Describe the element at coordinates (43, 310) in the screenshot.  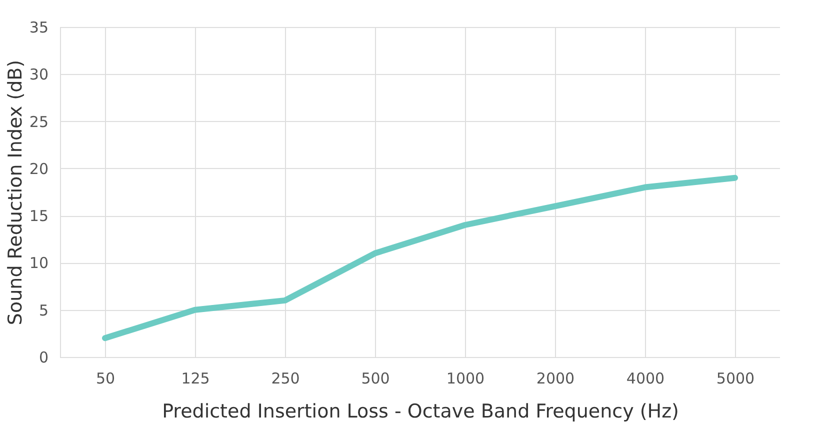
I see `y-tick-label: 5` at that location.